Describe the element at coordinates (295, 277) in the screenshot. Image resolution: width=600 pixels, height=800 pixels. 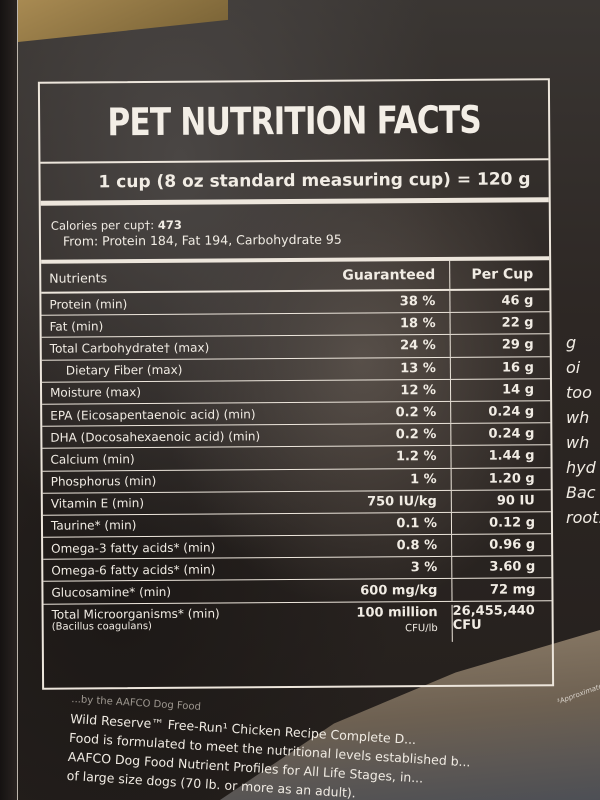
I see `table-header: Nutrients Guaranteed Per Cup` at that location.